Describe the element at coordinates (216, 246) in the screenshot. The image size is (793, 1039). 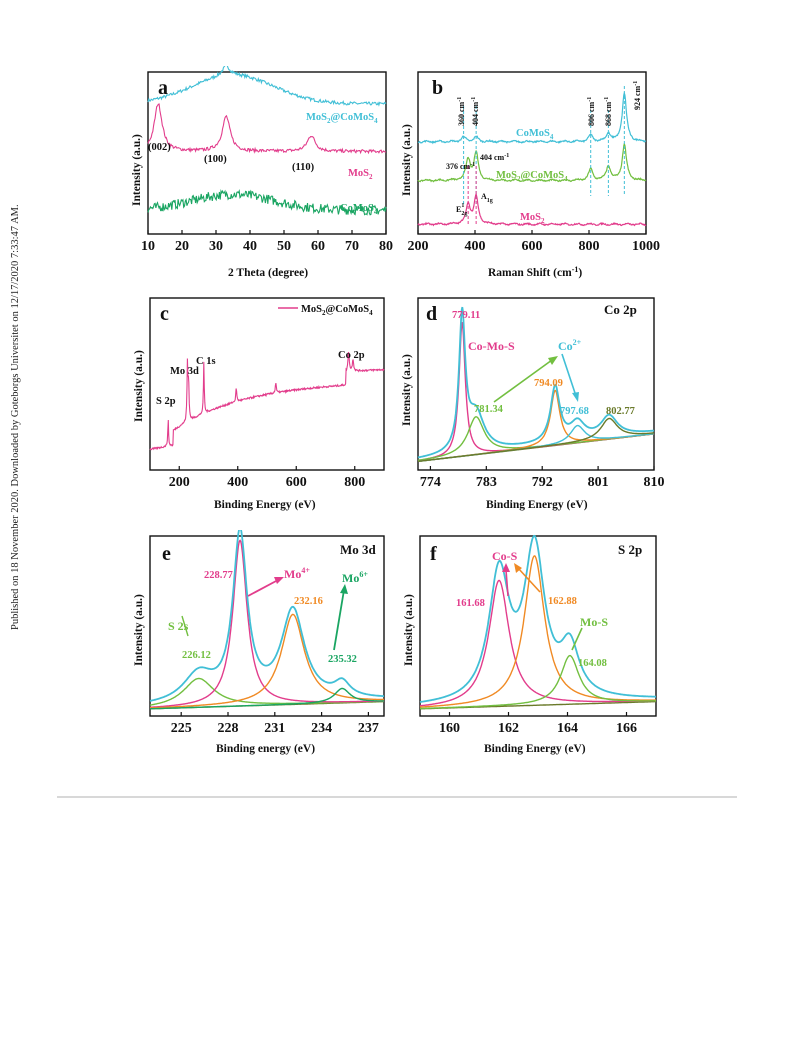
I see `x-tick-label-a-2: 30` at that location.